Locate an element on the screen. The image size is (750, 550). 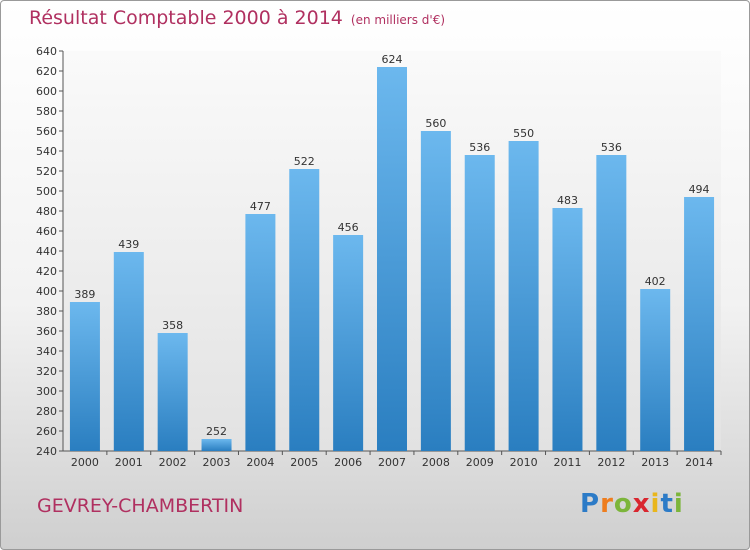
y-tick-label: 620 is located at coordinates (46, 71).